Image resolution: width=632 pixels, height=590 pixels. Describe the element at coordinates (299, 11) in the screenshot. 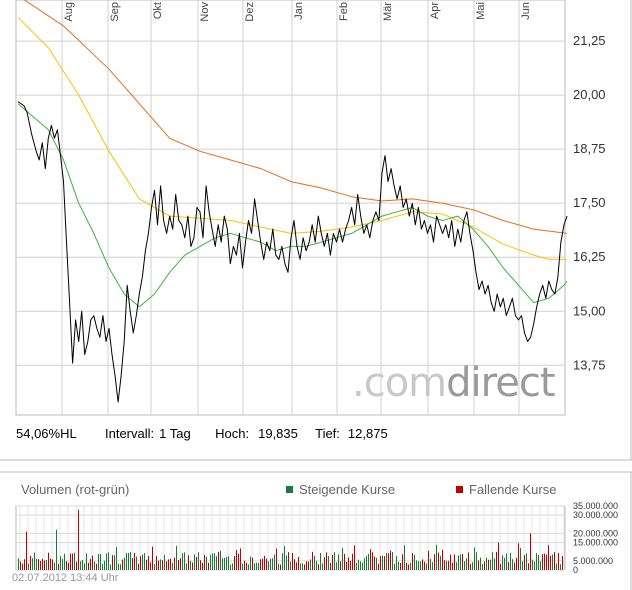

I see `month-label: Jan` at that location.